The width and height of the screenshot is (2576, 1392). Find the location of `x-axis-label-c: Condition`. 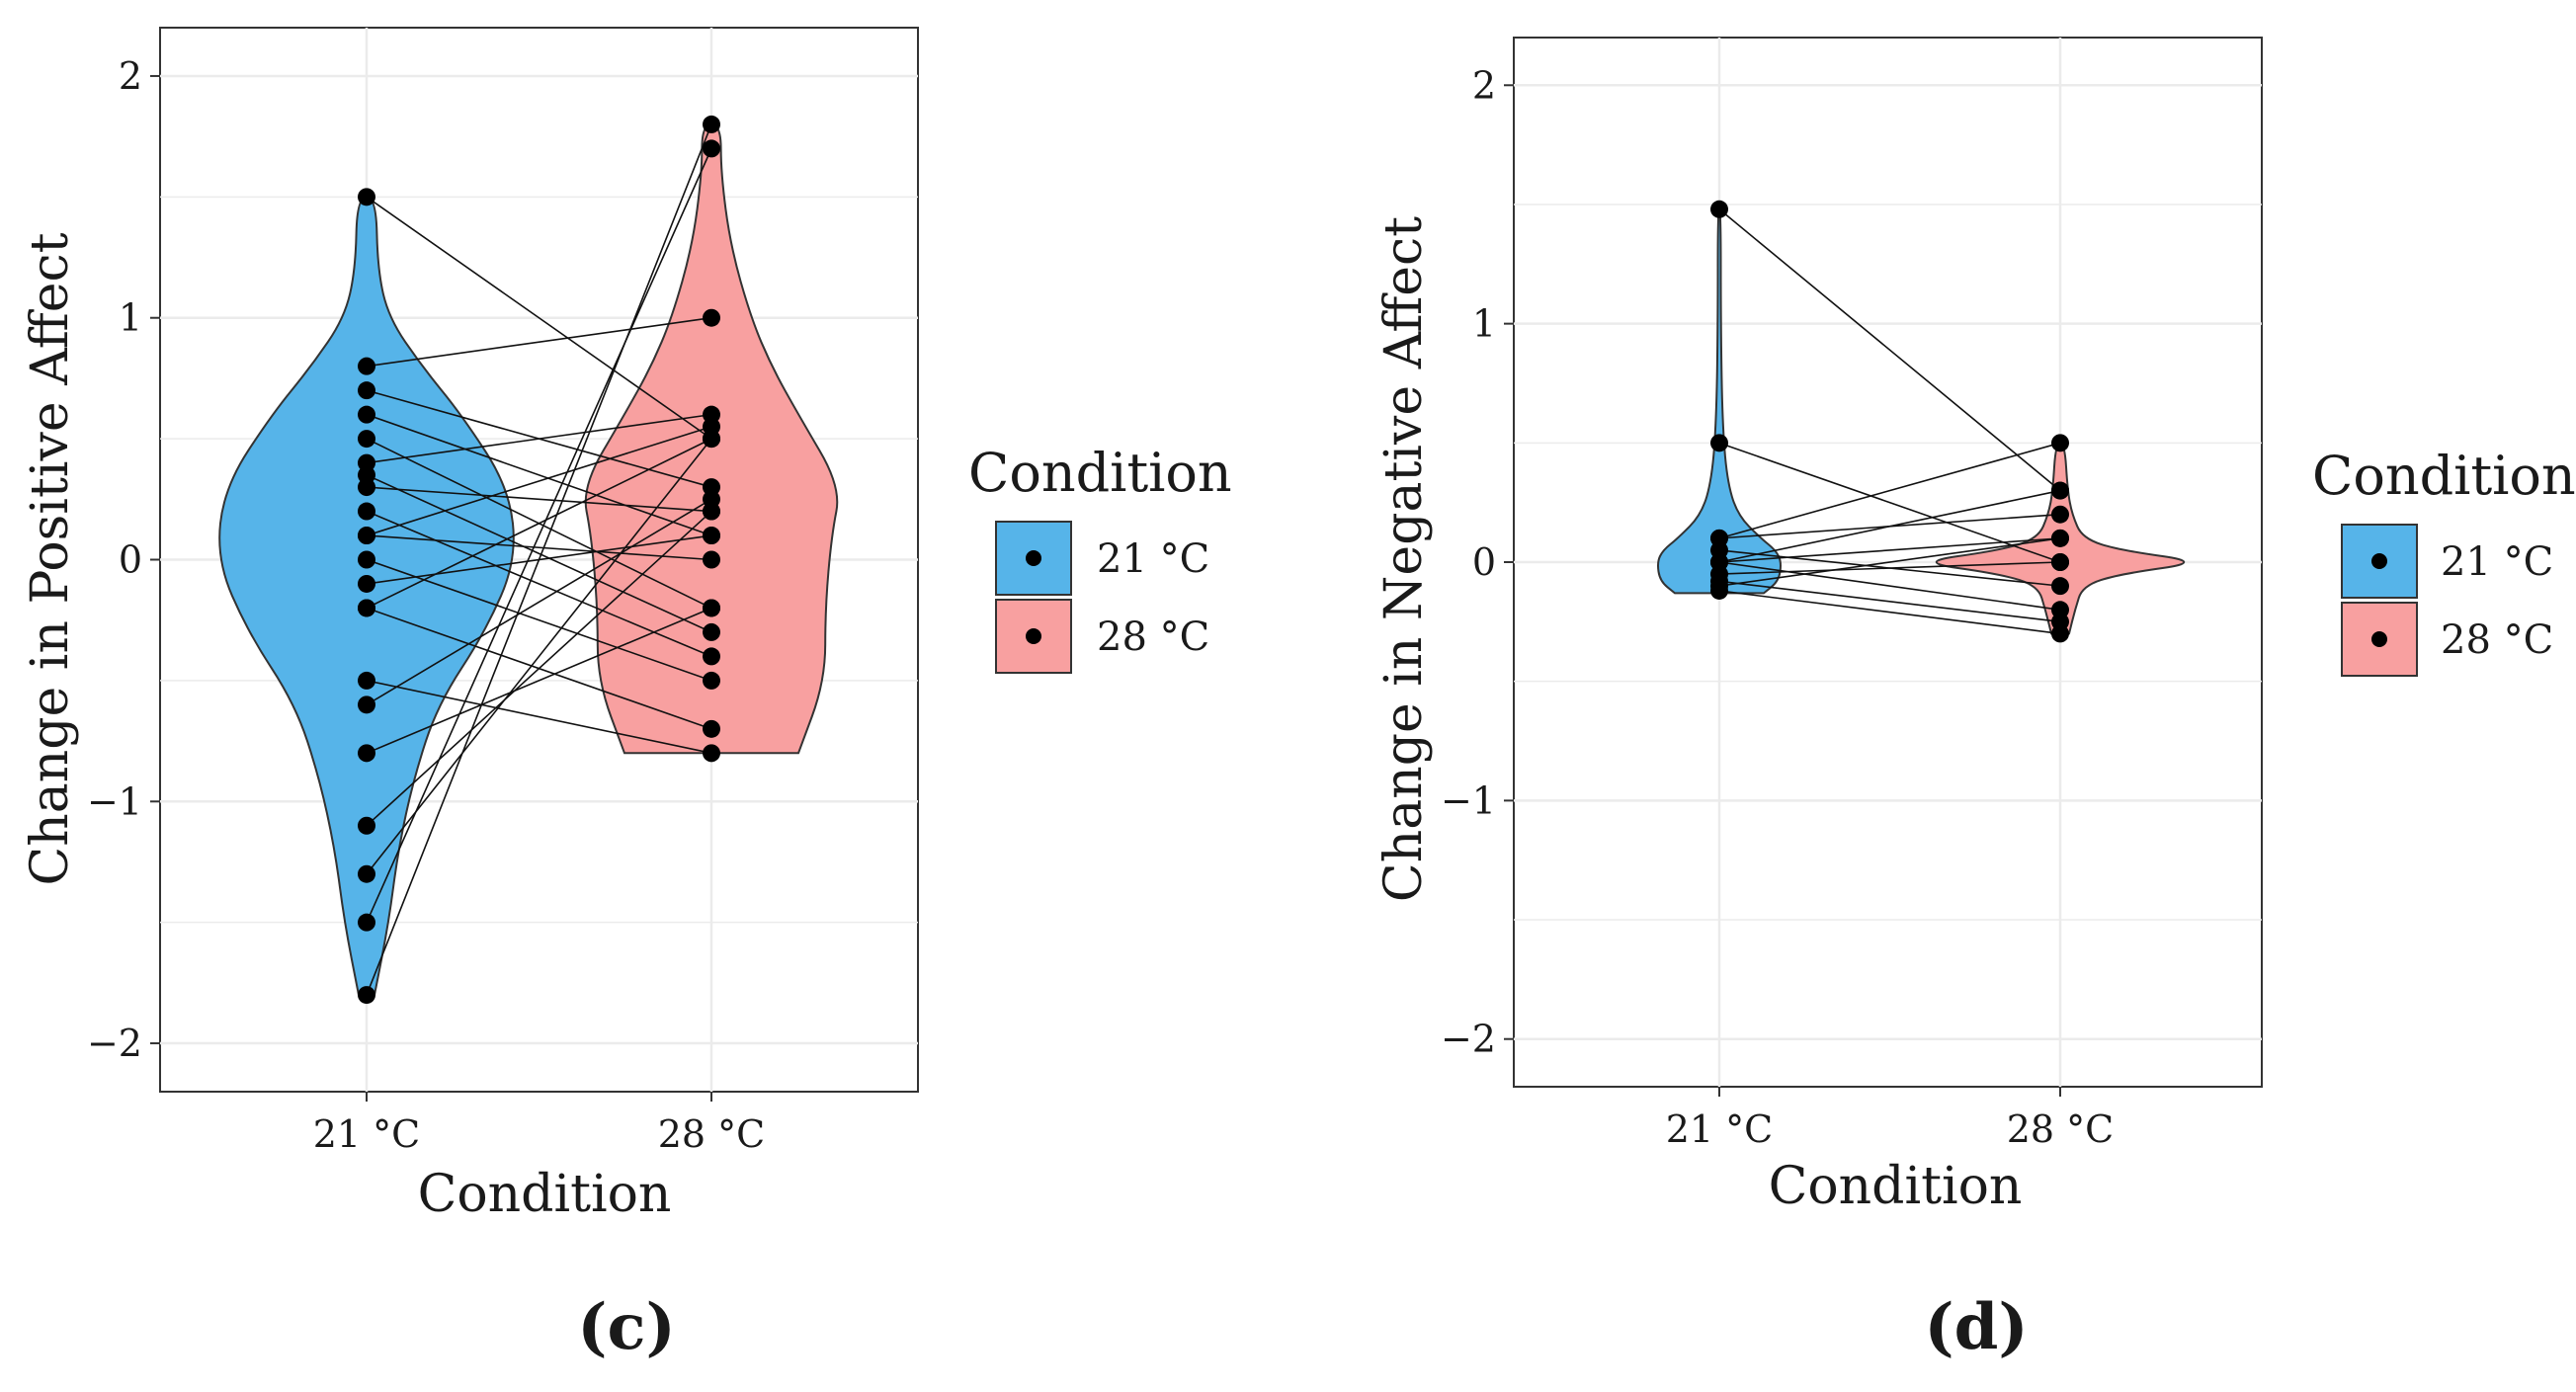

x-axis-label-c: Condition is located at coordinates (545, 1194).